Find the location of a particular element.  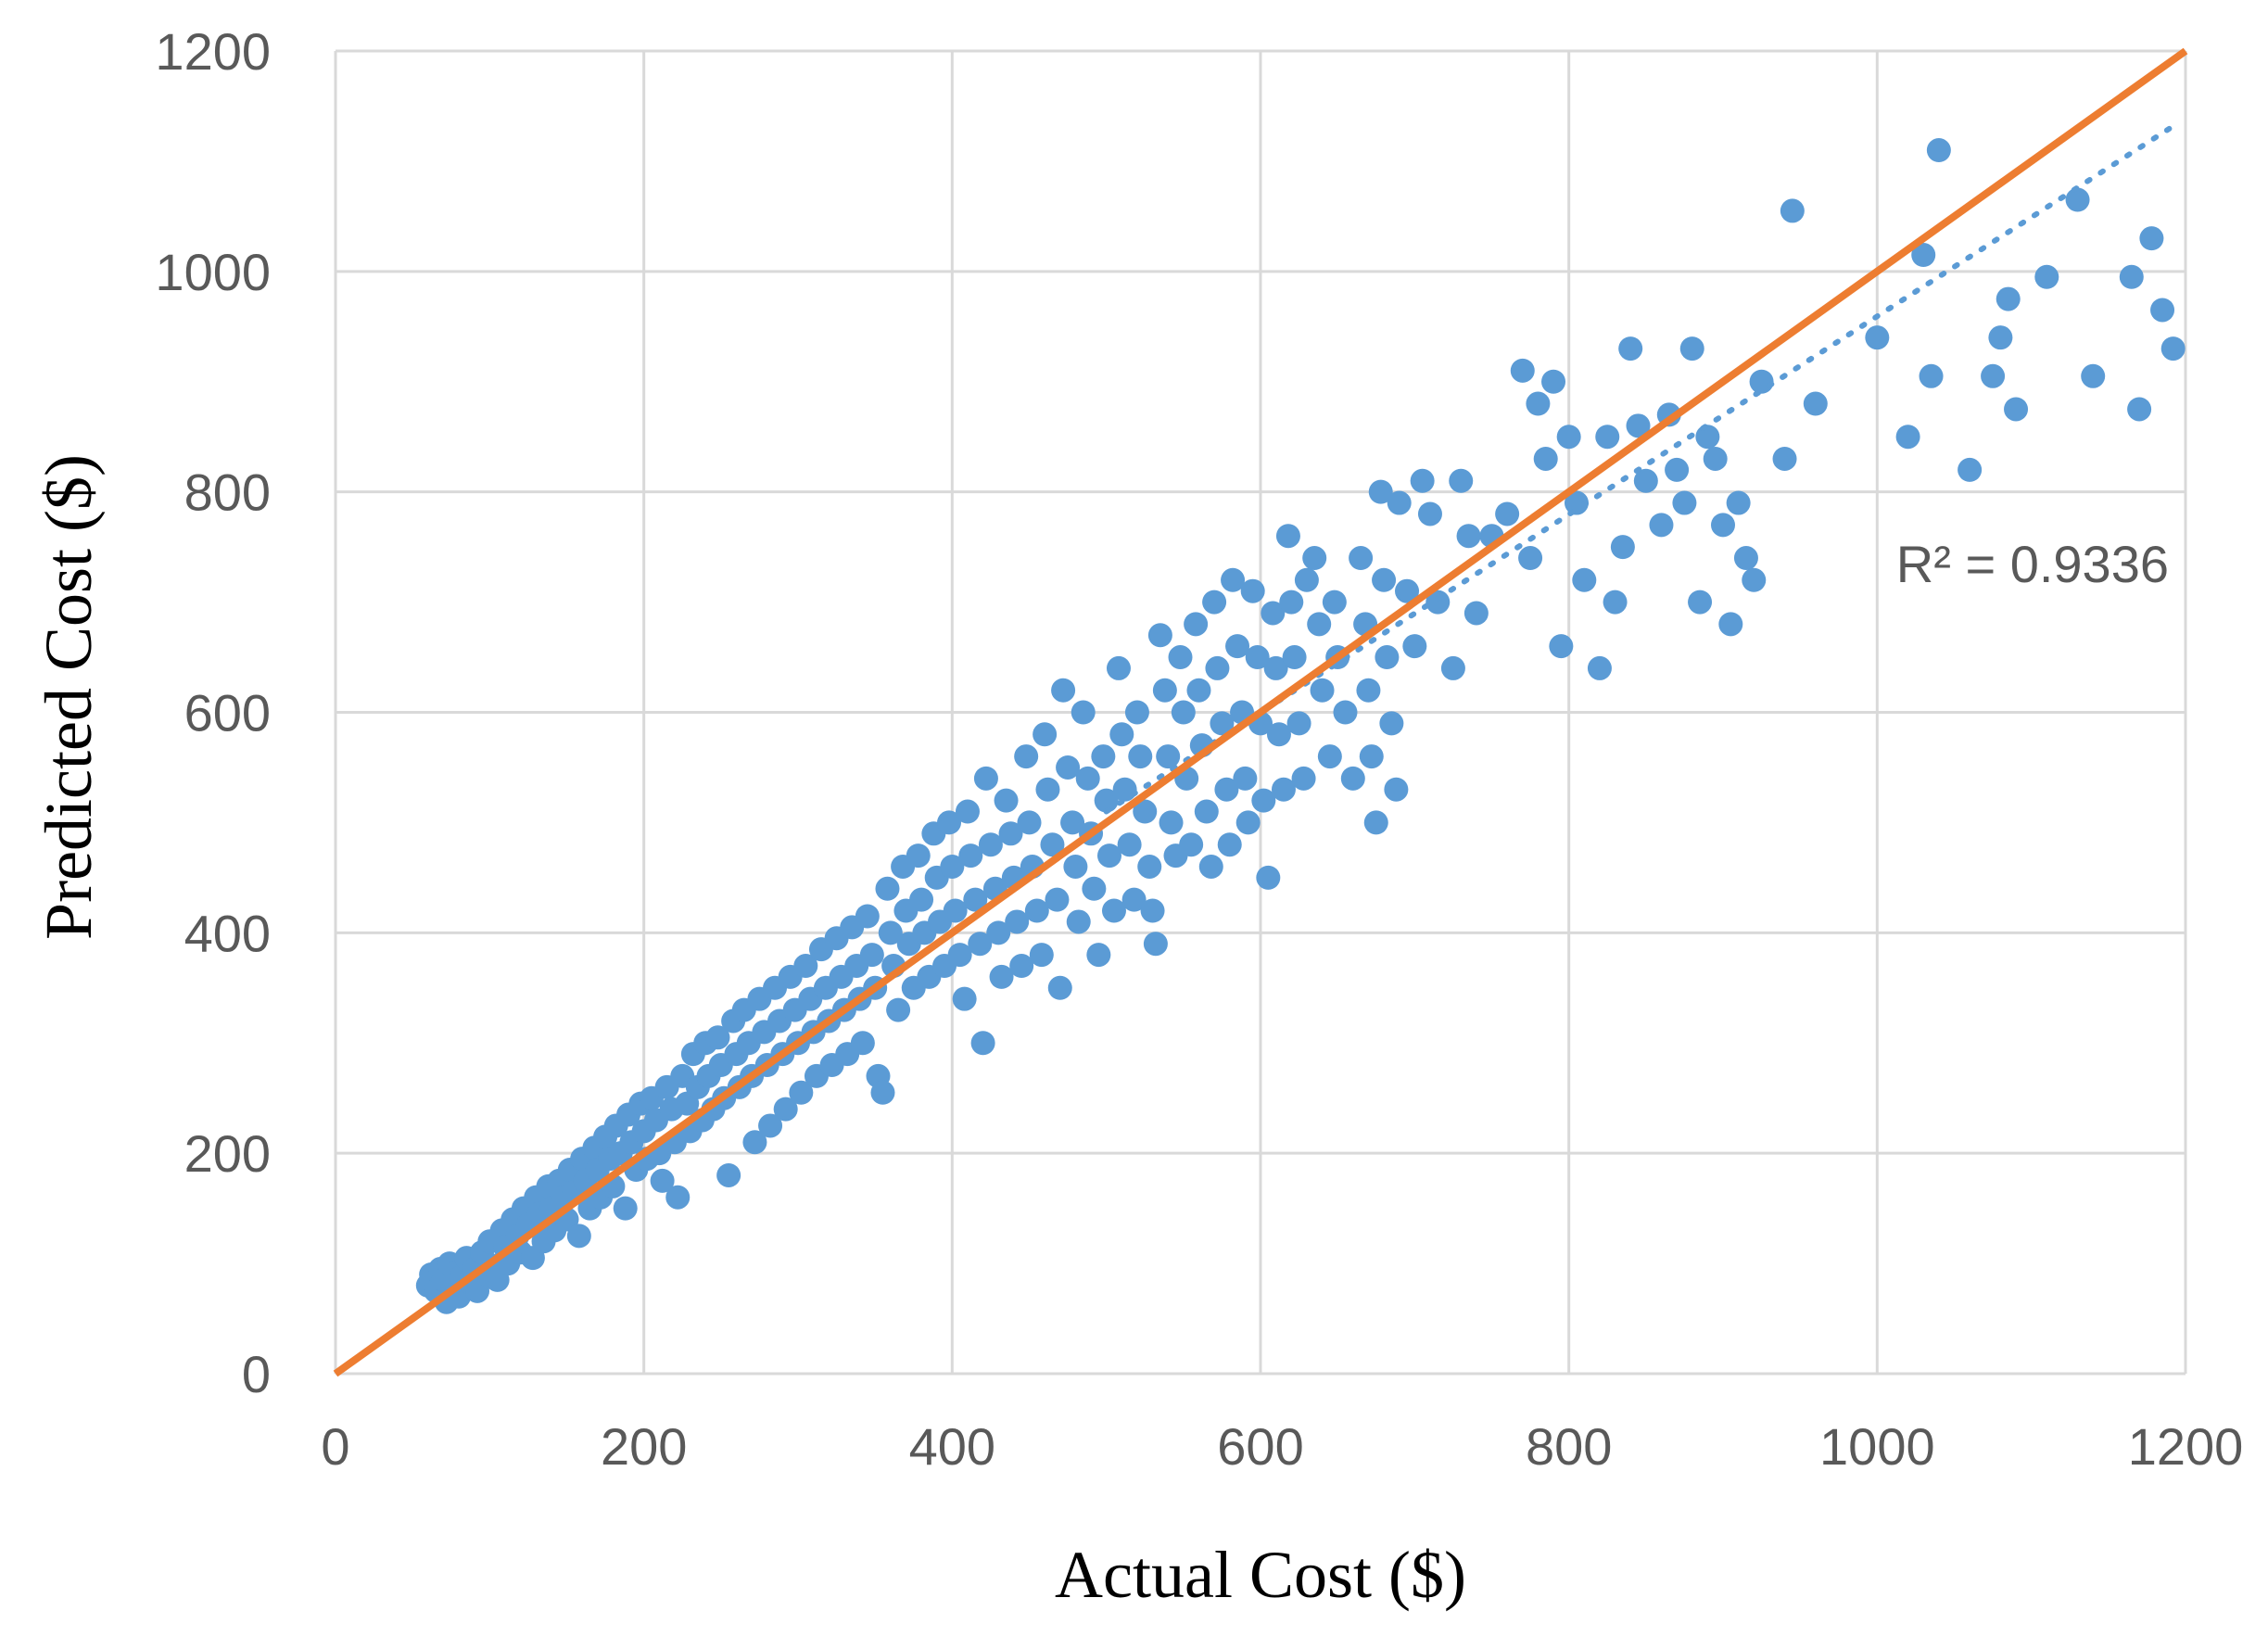

y-tick-label: 400 is located at coordinates (227, 933).